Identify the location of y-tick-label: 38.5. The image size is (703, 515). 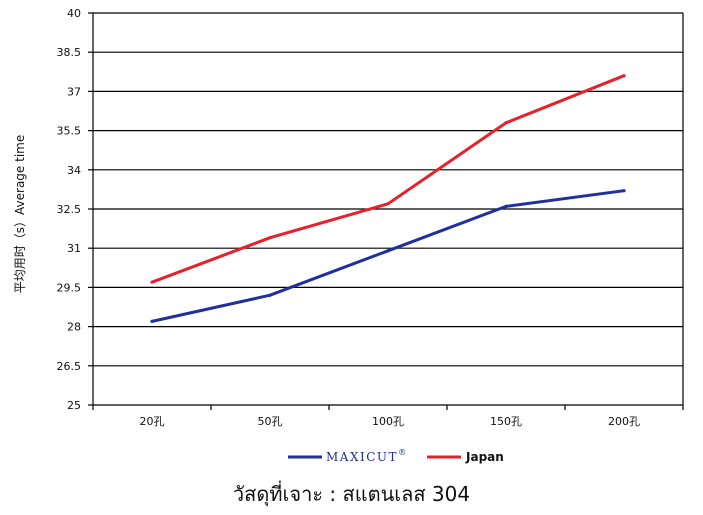
(69, 52).